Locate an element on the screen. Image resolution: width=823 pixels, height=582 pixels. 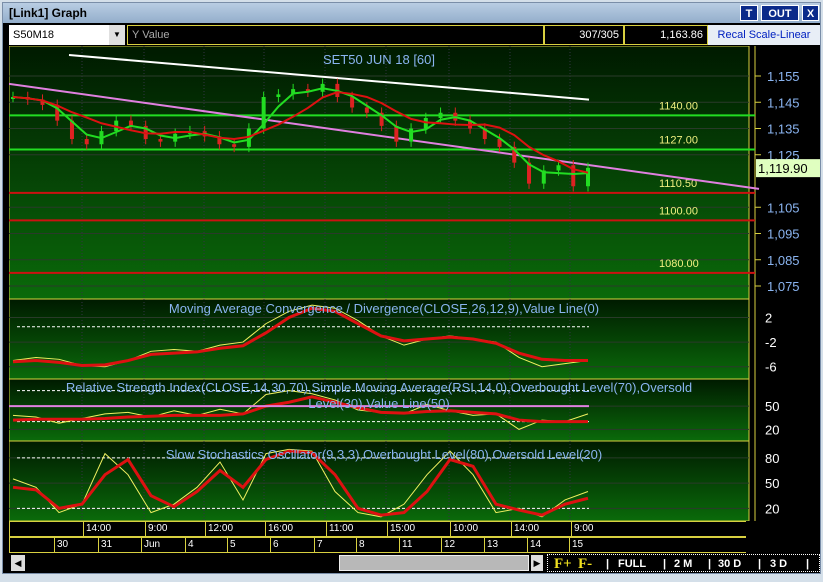
date-label: Jun is located at coordinates (163, 545).